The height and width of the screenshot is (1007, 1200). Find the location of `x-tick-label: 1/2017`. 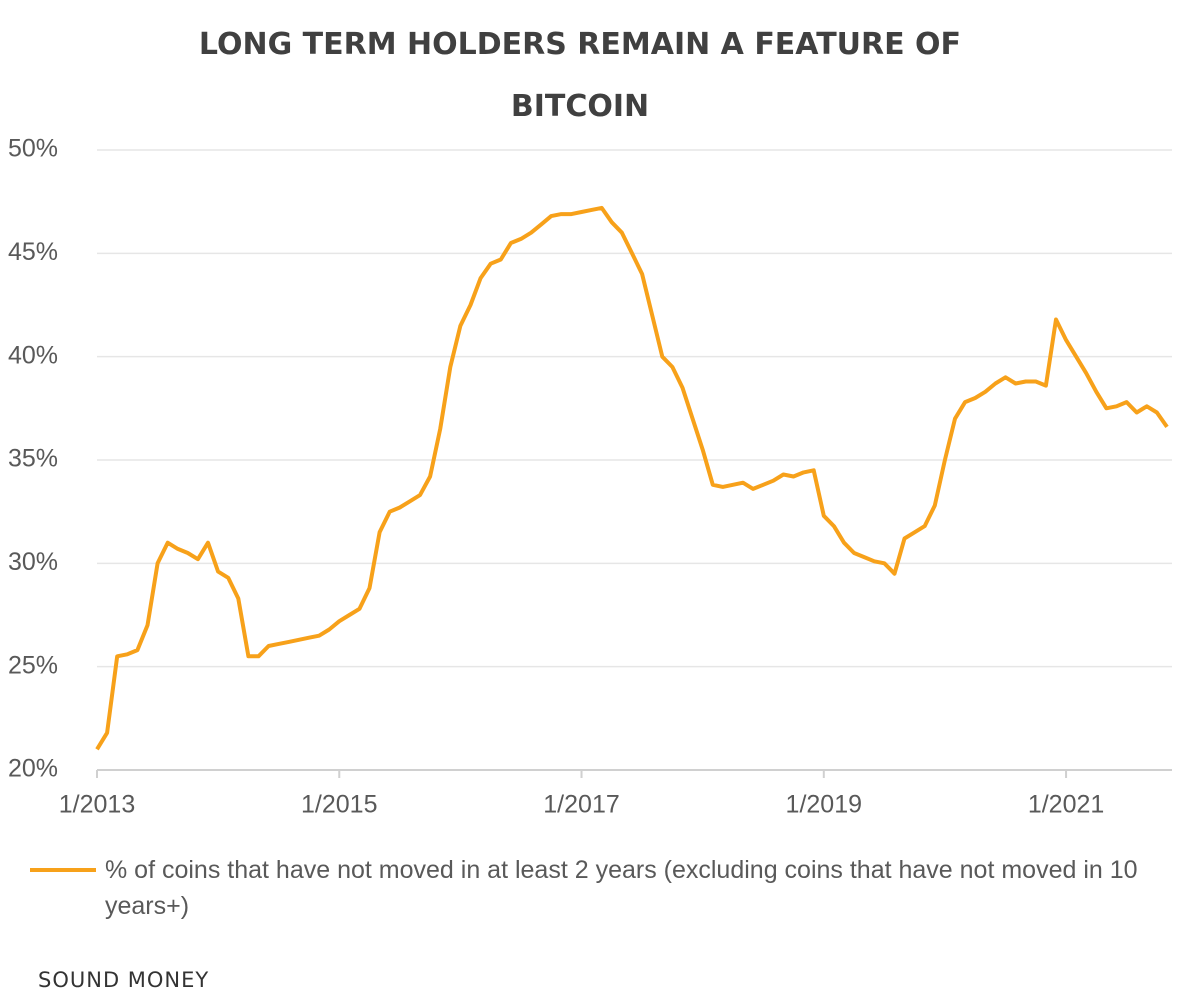

x-tick-label: 1/2017 is located at coordinates (581, 805).